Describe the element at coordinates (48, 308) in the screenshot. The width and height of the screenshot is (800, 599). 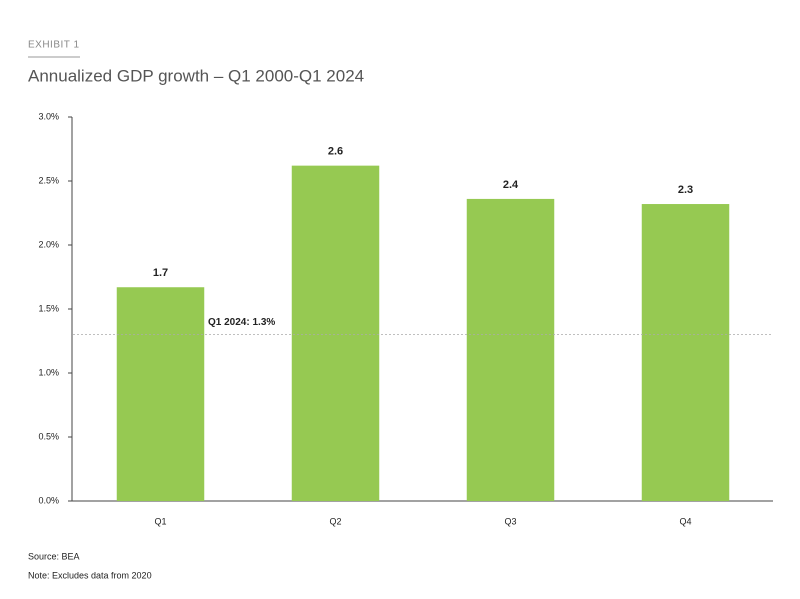
I see `y-tick-label: 1.5%` at that location.